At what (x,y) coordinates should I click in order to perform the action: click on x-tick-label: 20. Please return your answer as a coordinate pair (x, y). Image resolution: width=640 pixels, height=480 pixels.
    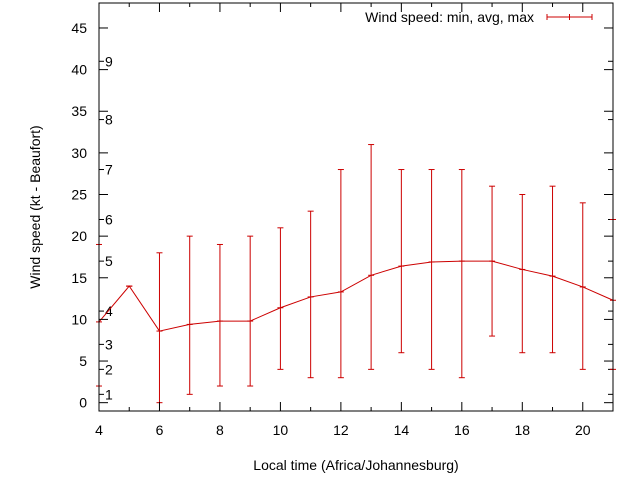
    Looking at the image, I should click on (583, 430).